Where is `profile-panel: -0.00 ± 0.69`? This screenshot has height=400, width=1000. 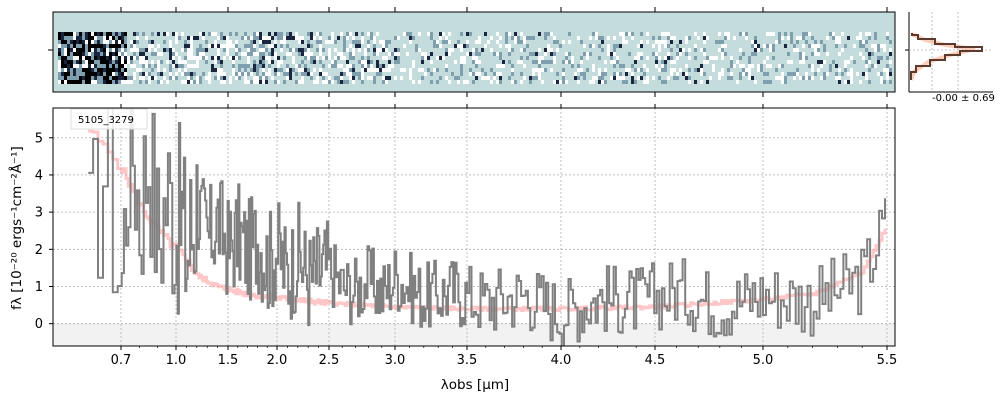 profile-panel: -0.00 ± 0.69 is located at coordinates (950, 58).